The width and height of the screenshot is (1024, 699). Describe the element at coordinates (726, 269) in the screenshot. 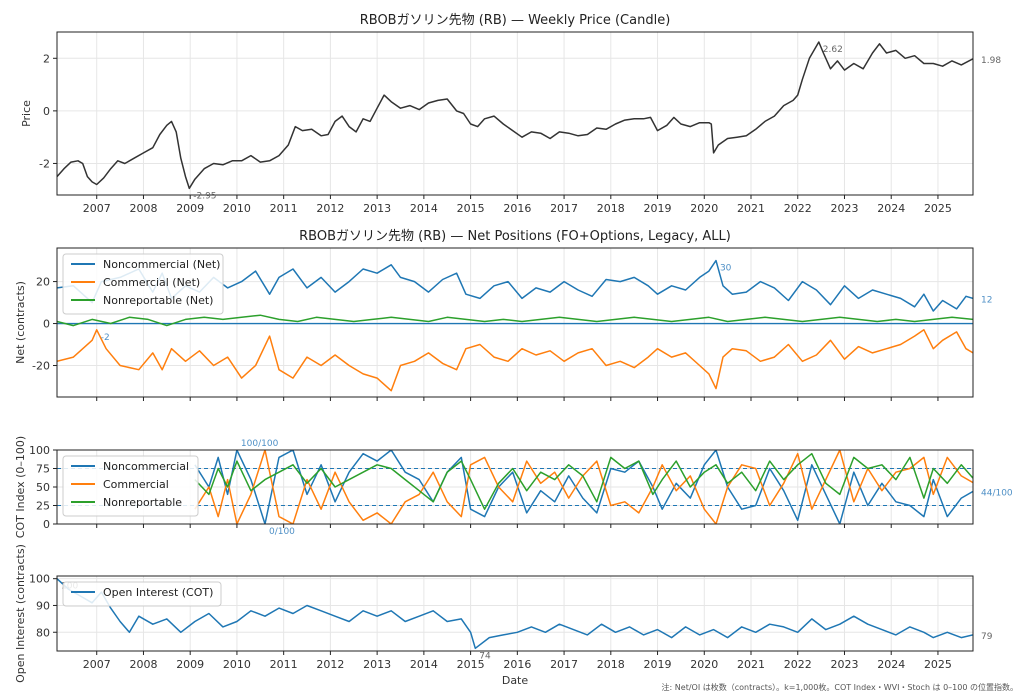

I see `annotation-label: 30` at that location.